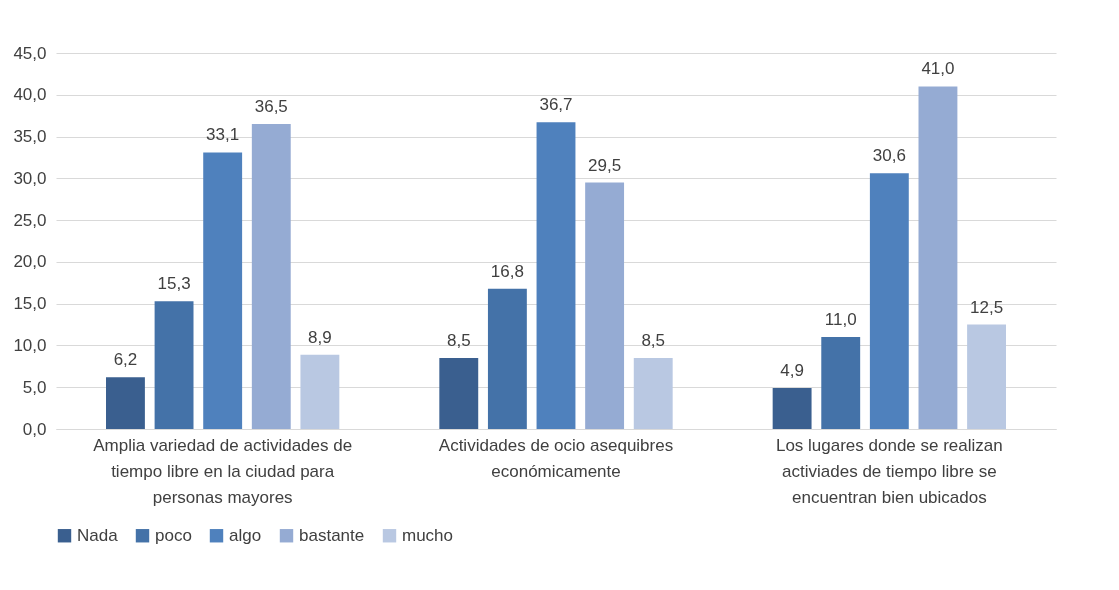 The image size is (1119, 590). Describe the element at coordinates (30, 220) in the screenshot. I see `y-tick-label: 25,0` at that location.